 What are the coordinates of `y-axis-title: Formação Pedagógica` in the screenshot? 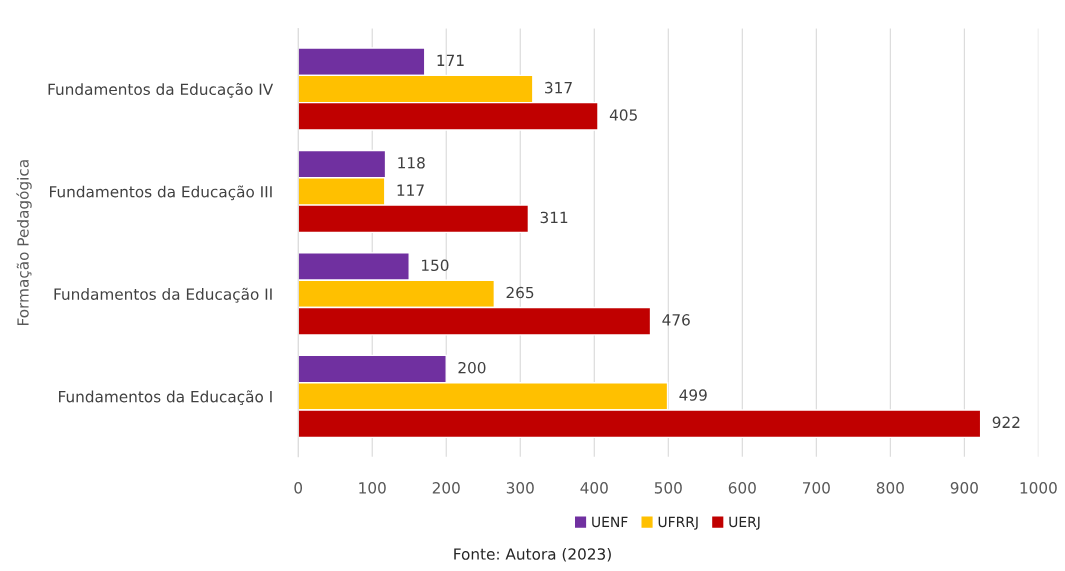 It's located at (24, 243).